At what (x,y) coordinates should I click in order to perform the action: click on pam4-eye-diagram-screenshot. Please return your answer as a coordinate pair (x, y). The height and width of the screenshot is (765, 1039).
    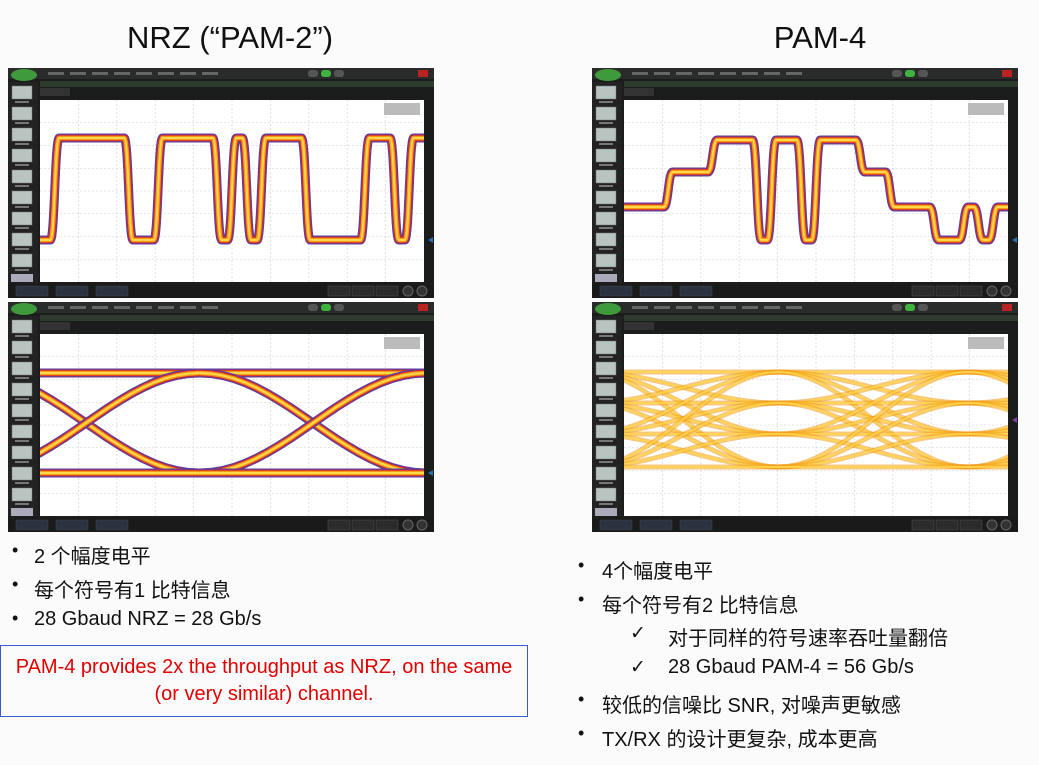
    Looking at the image, I should click on (805, 417).